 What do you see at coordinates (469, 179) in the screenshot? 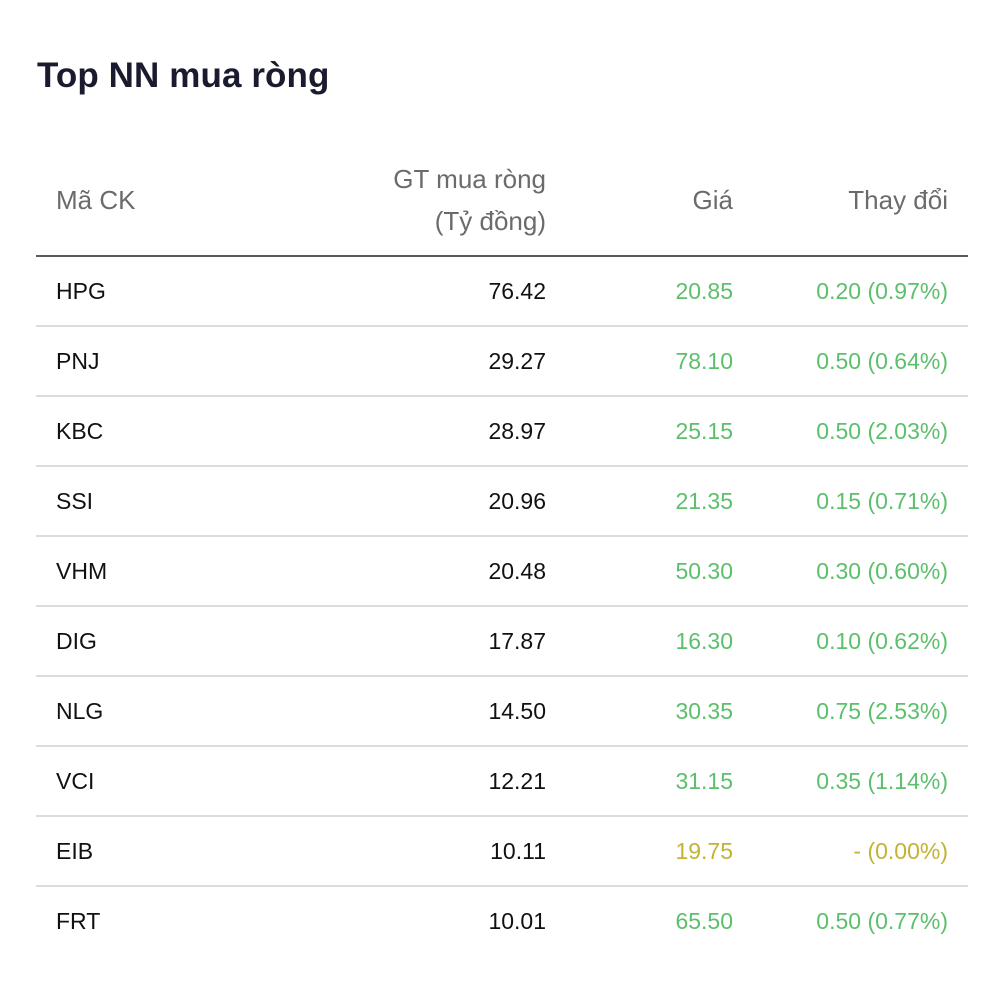
I see `header-net-buy-line1: GT mua ròng` at bounding box center [469, 179].